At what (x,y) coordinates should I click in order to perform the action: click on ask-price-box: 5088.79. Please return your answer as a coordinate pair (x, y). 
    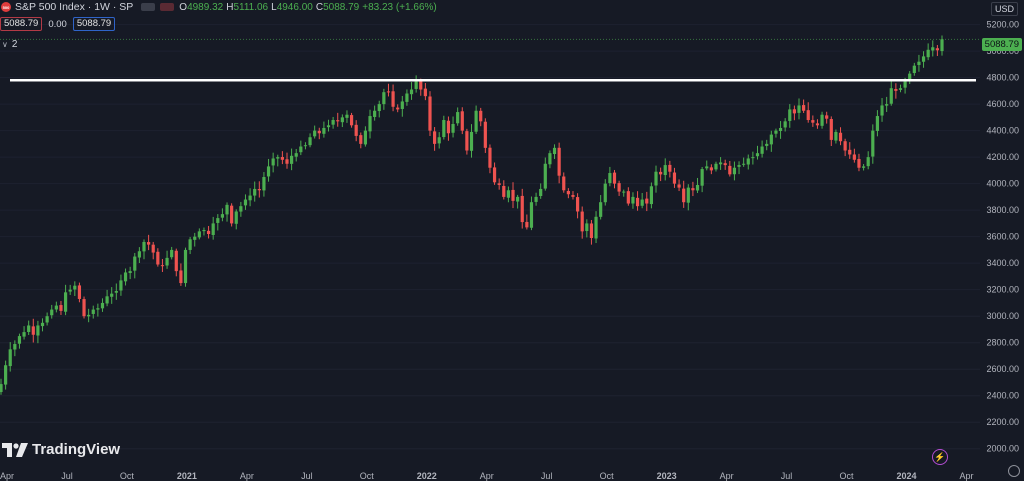
    Looking at the image, I should click on (94, 24).